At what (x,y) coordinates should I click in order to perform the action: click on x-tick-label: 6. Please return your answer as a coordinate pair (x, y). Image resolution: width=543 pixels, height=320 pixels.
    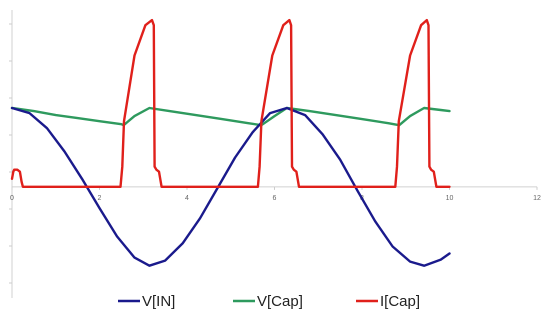
    Looking at the image, I should click on (275, 198).